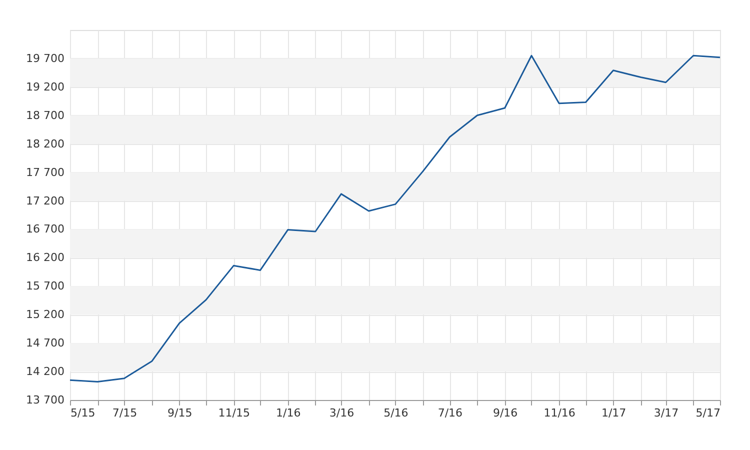  I want to click on x-tick-label: 9/15, so click(180, 413).